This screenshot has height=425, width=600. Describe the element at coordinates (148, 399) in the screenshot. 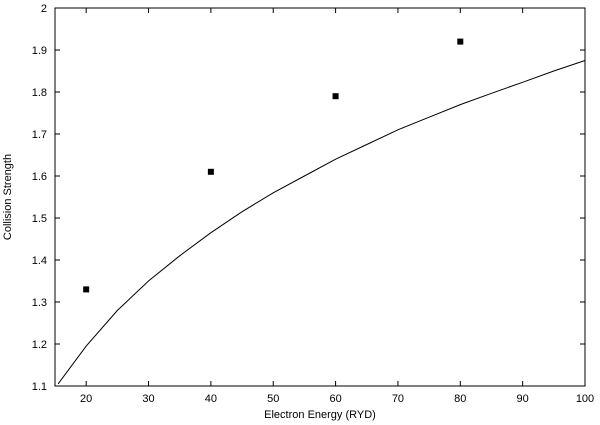

I see `x-tick-label: 30` at that location.